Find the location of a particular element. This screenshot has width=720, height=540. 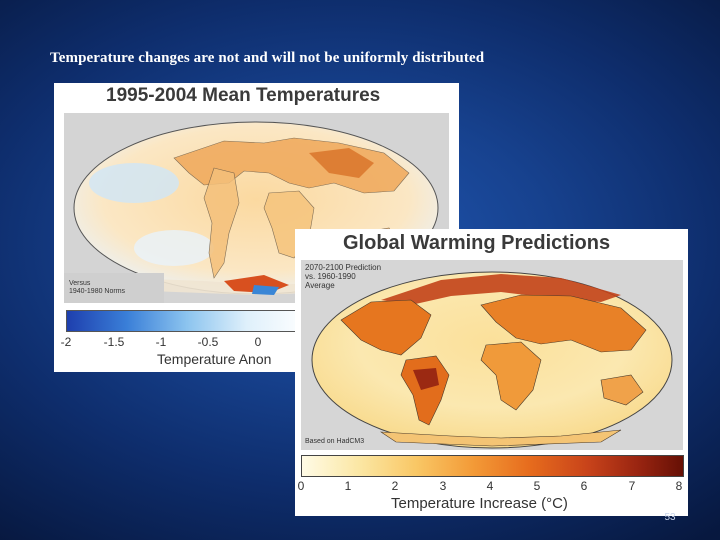

figure-1-note-line-2: 1940-1980 Norms is located at coordinates (97, 292).